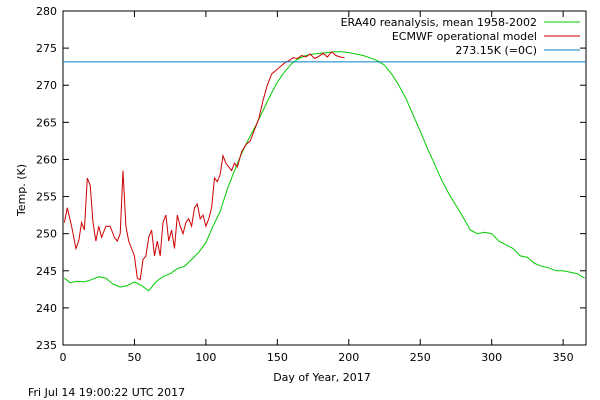 This screenshot has height=400, width=600. I want to click on y-tick-label: 240, so click(46, 308).